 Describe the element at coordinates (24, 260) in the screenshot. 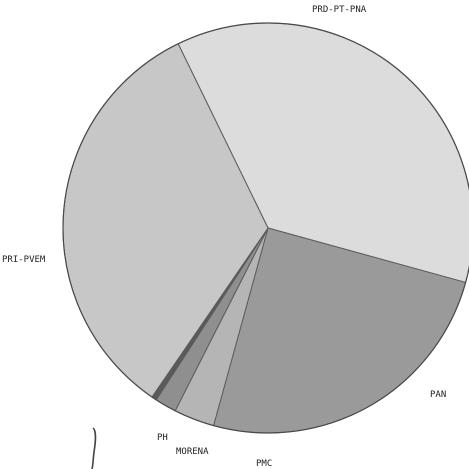

I see `pie-slice-label-5: PRI-PVEM` at that location.